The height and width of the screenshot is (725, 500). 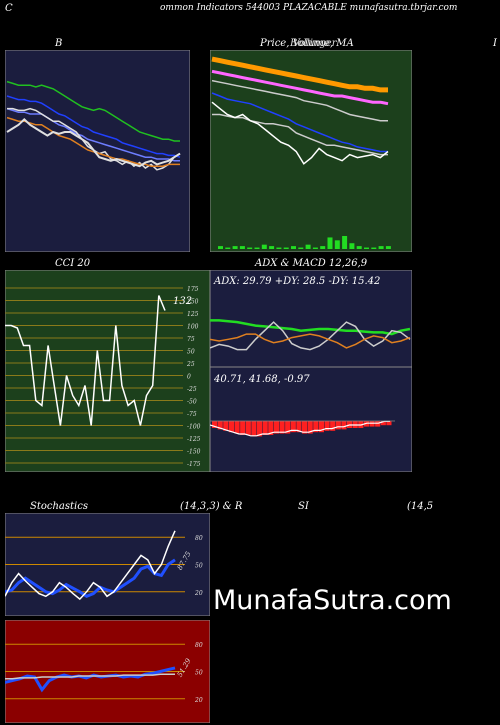 What do you see at coordinates (9, 8) in the screenshot?
I see `header-letter: C` at bounding box center [9, 8].